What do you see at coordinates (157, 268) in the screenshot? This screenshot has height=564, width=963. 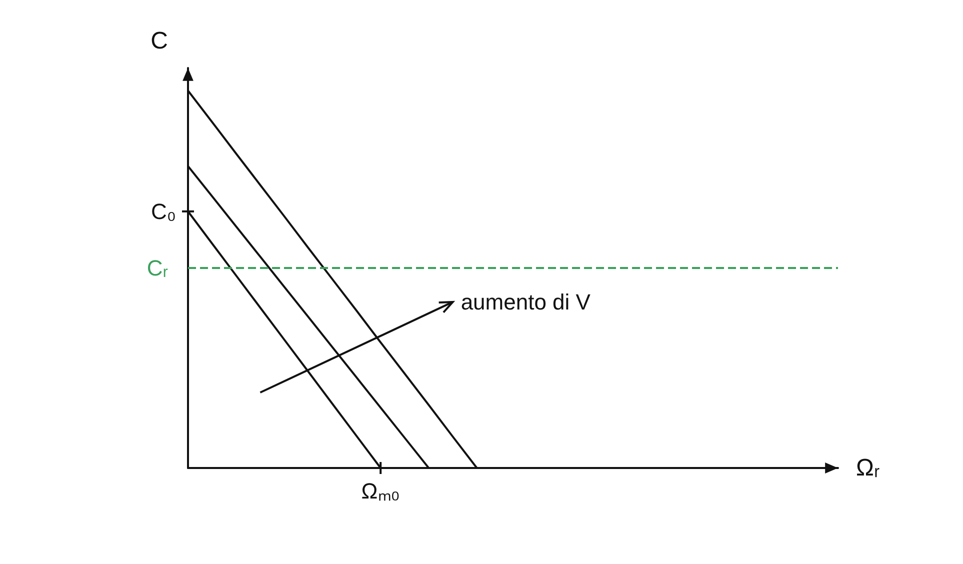 I see `ref-line-label: Cᵣ` at bounding box center [157, 268].